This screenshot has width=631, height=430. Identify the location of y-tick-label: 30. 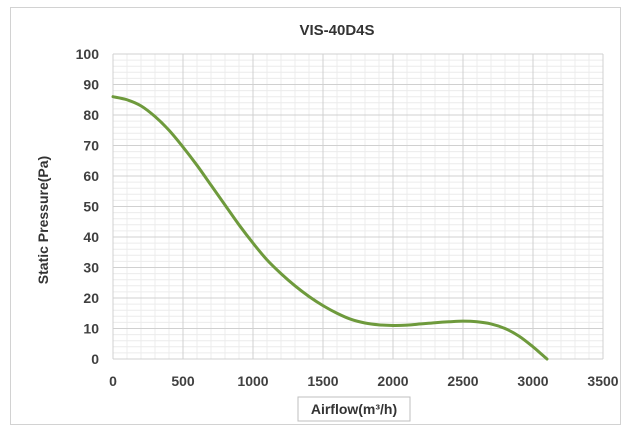
(91, 268).